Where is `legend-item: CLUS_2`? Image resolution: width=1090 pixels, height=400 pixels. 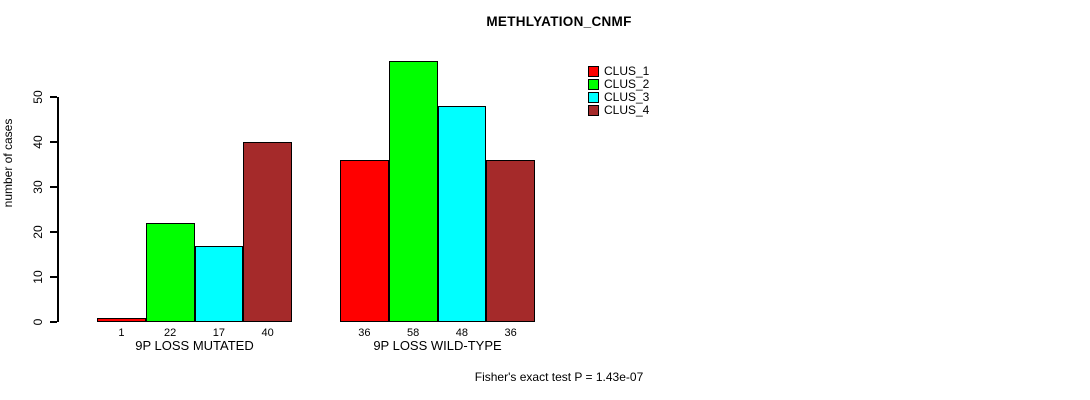
legend-item: CLUS_2 is located at coordinates (618, 84).